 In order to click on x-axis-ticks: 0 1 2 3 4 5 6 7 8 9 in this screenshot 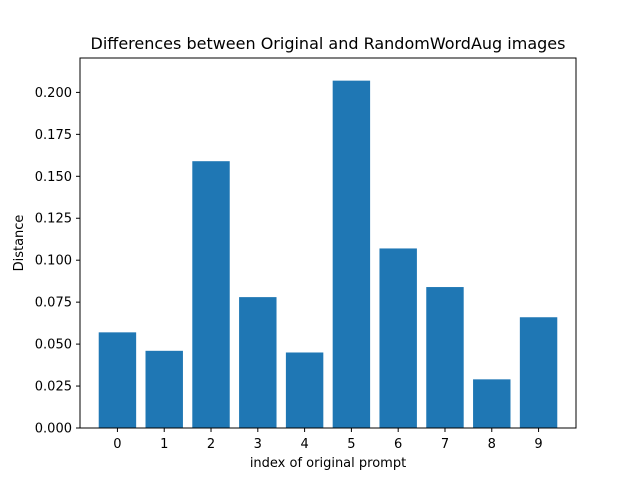, I will do `click(328, 440)`.